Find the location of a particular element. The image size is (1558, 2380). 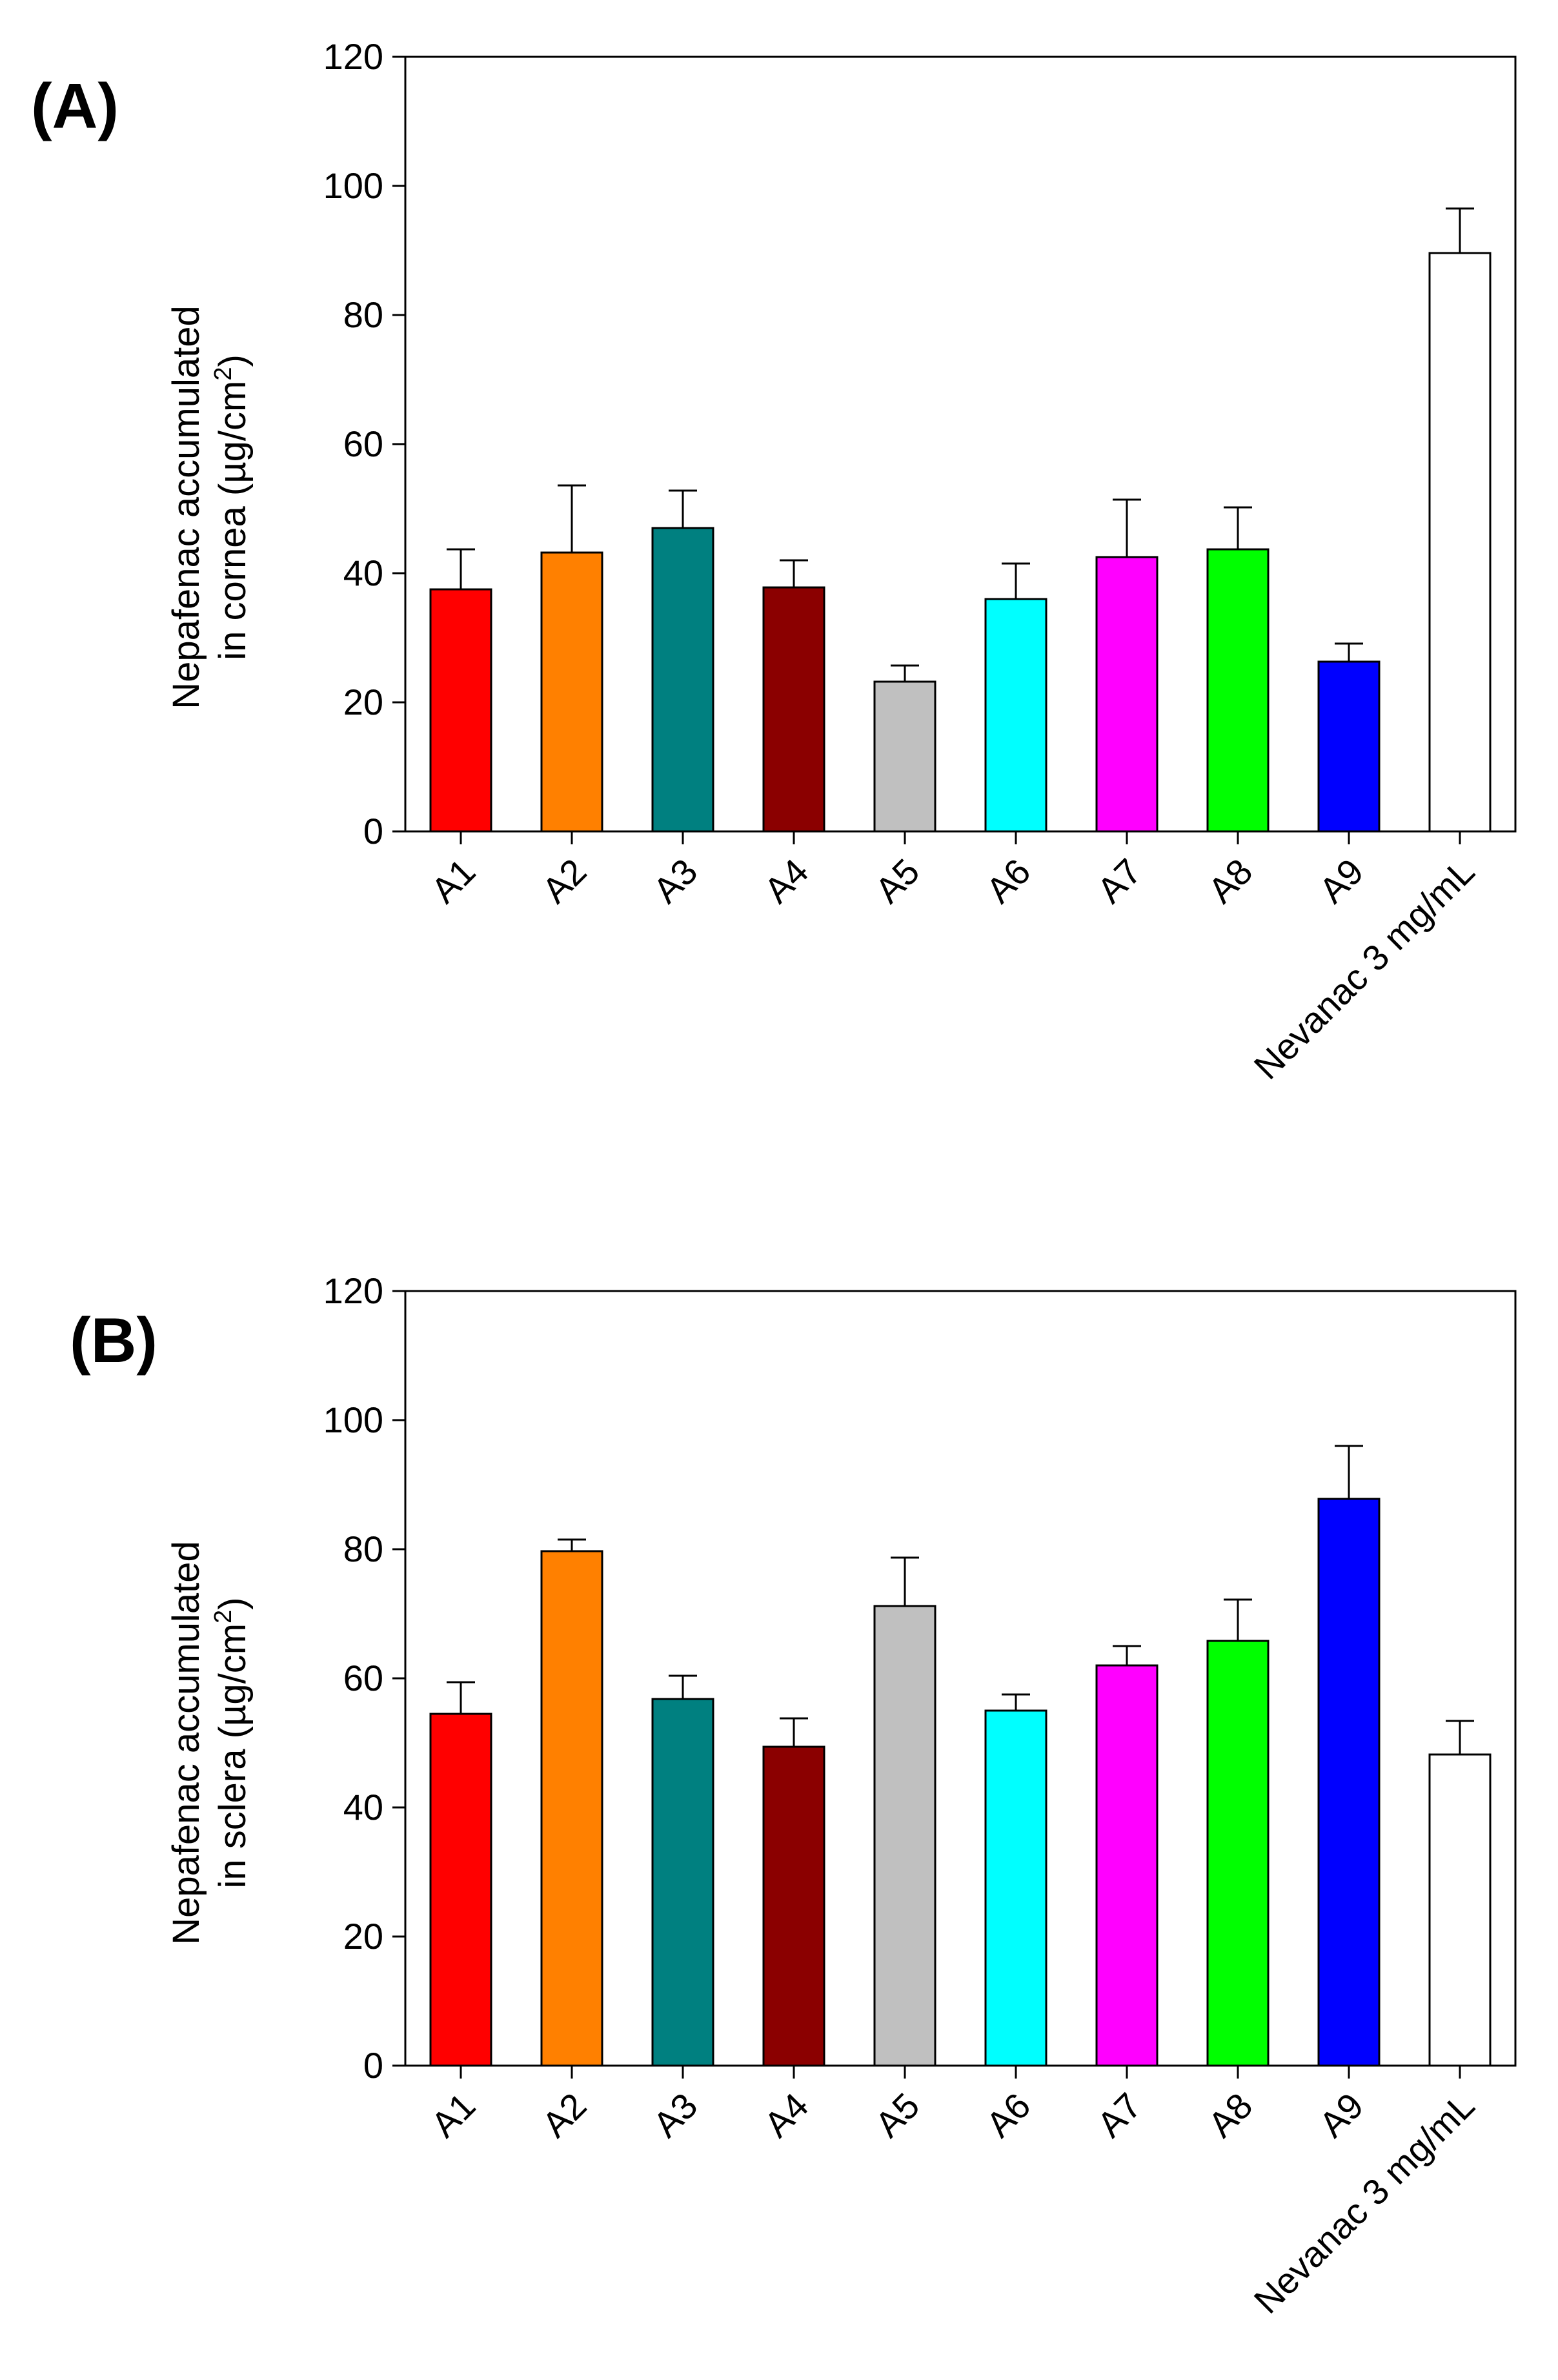

panel-b-y-axis-title-line1: Nepafenac accumulated is located at coordinates (186, 1743).